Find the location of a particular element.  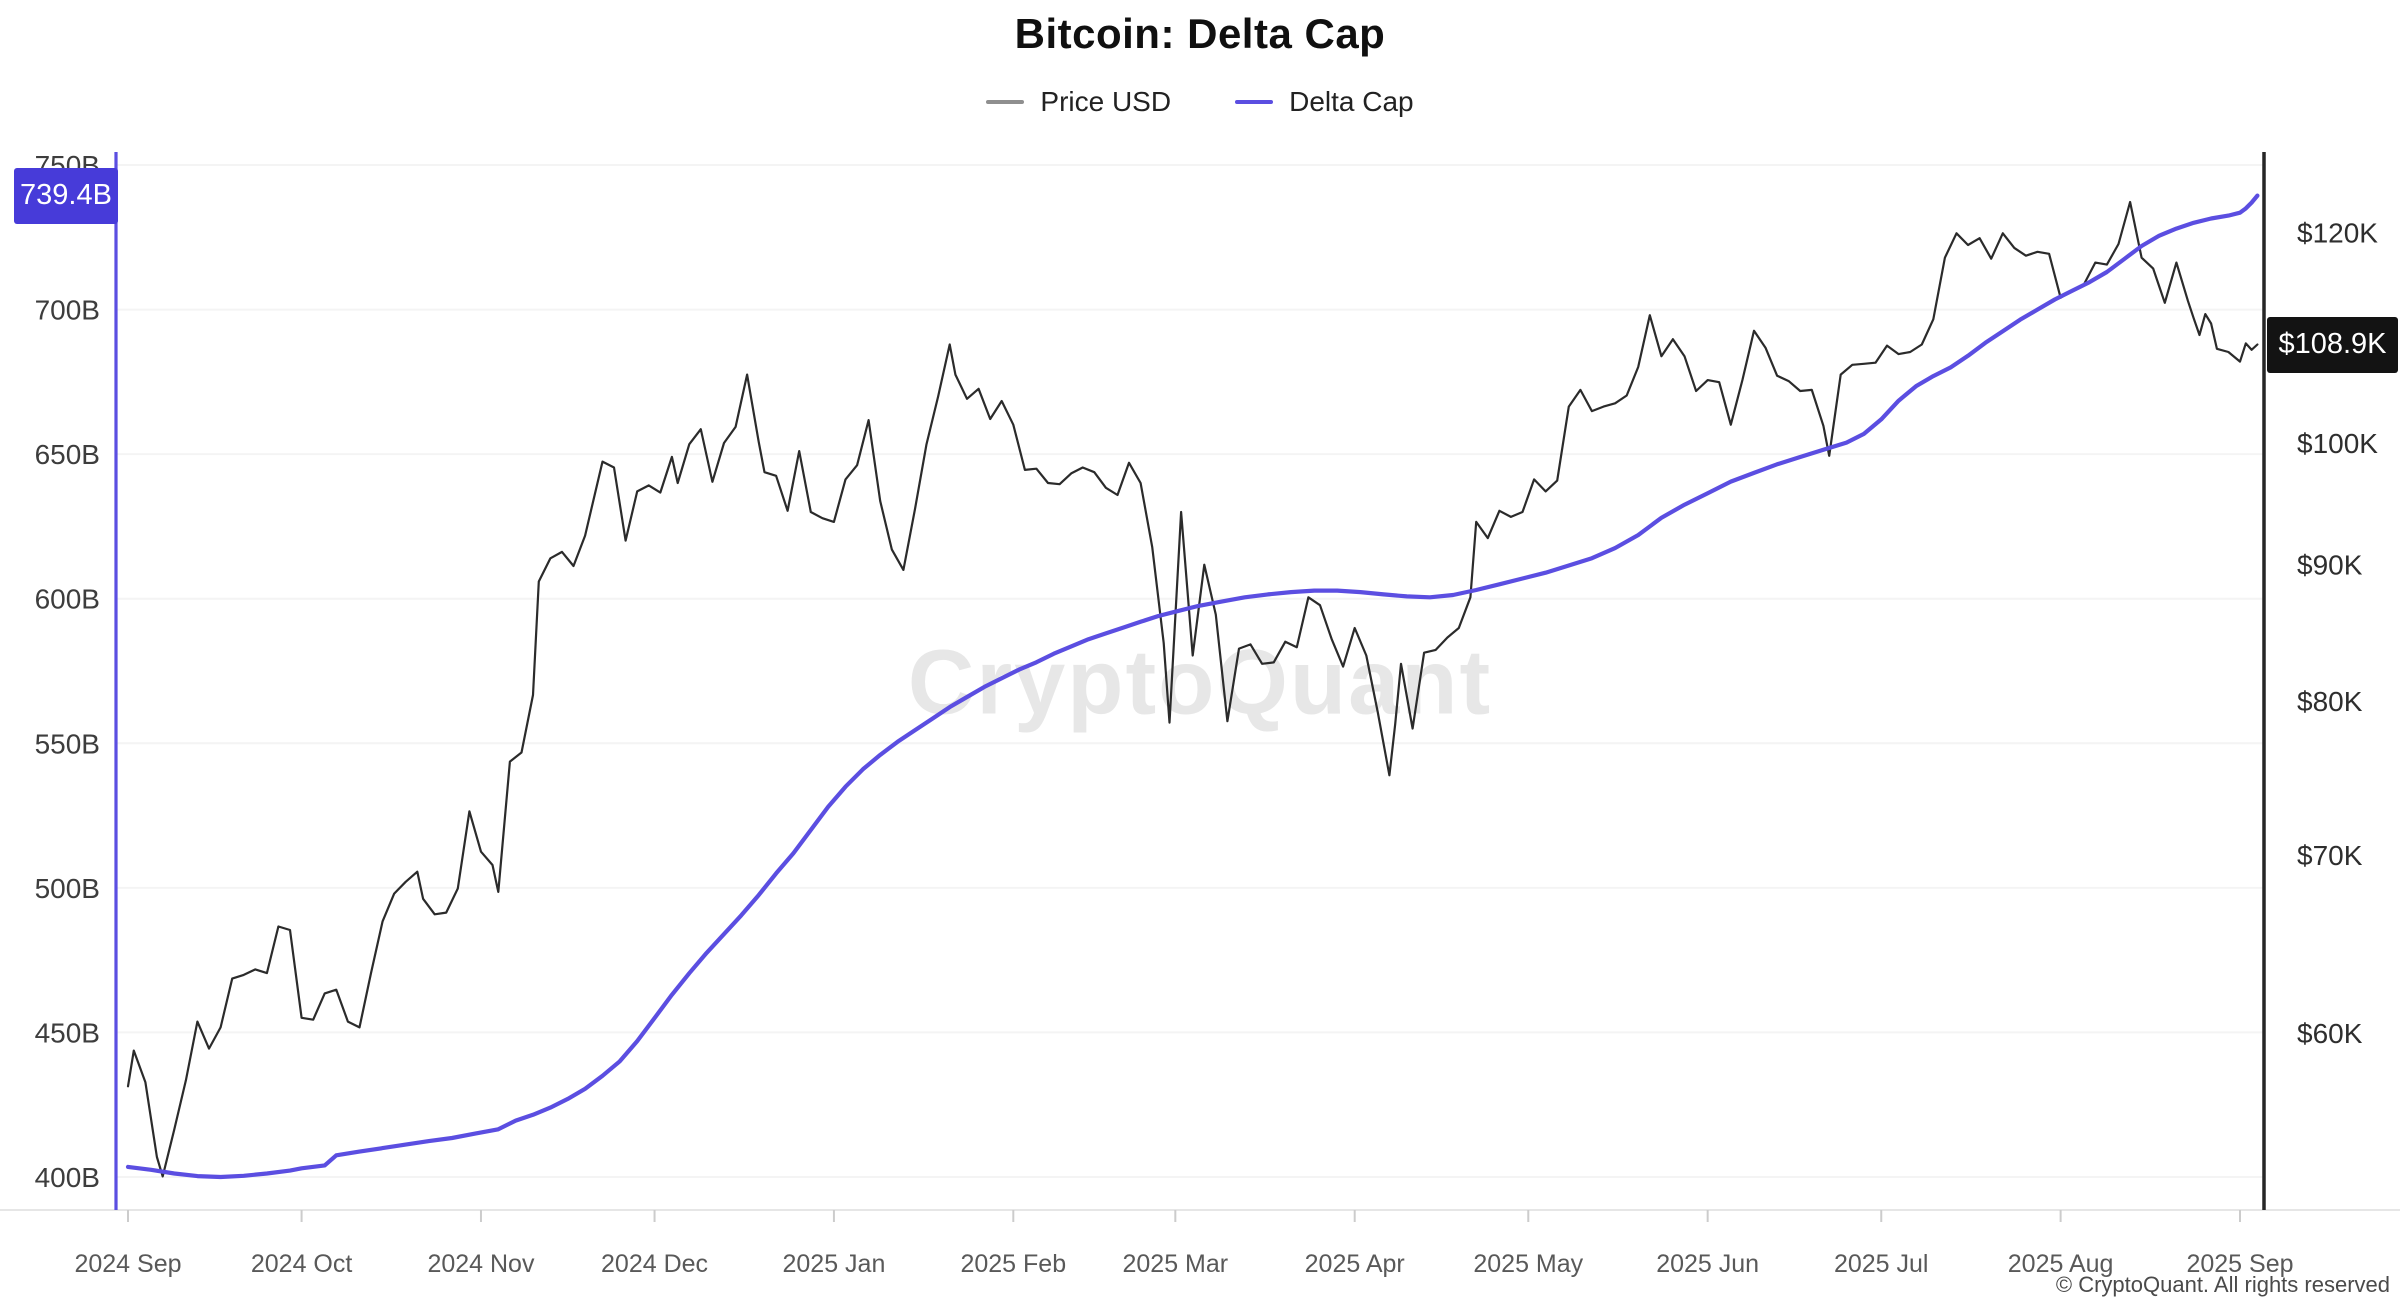

y-right-tick-label: $60K is located at coordinates (2330, 1033).